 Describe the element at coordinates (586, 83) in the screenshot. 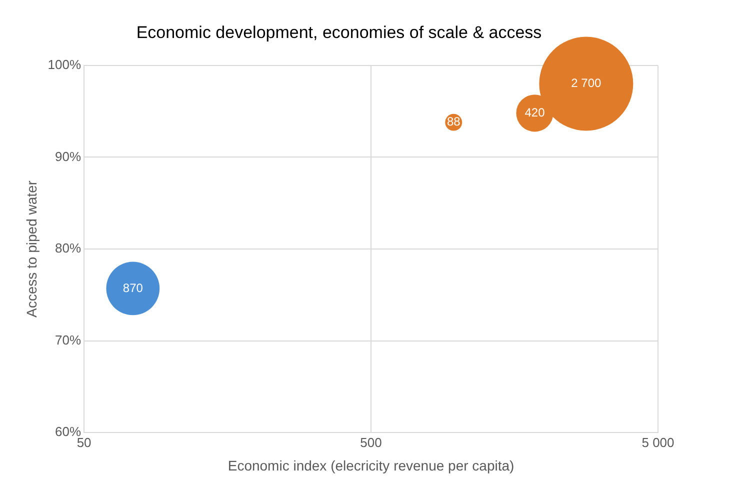

I see `annotation: 2 700` at that location.